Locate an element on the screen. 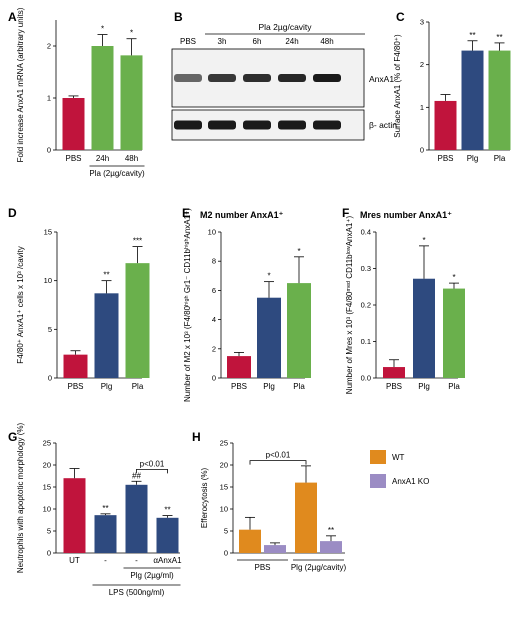  lane-label-1: PBS is located at coordinates (188, 41).